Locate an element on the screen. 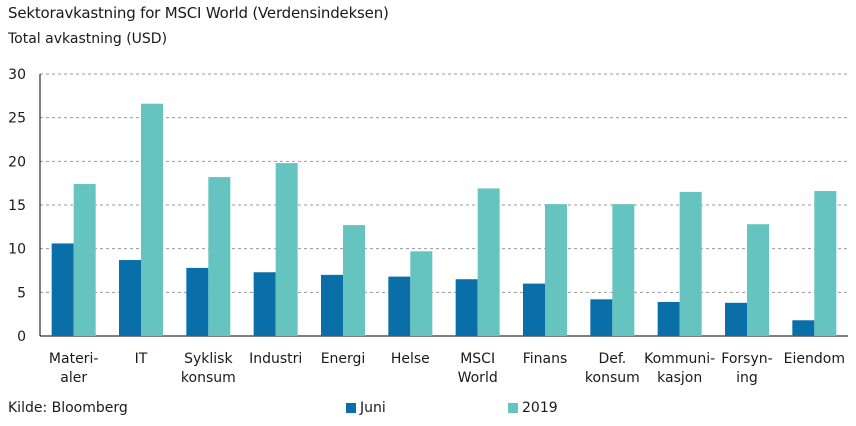  legend-label-juni: Juni is located at coordinates (373, 408).